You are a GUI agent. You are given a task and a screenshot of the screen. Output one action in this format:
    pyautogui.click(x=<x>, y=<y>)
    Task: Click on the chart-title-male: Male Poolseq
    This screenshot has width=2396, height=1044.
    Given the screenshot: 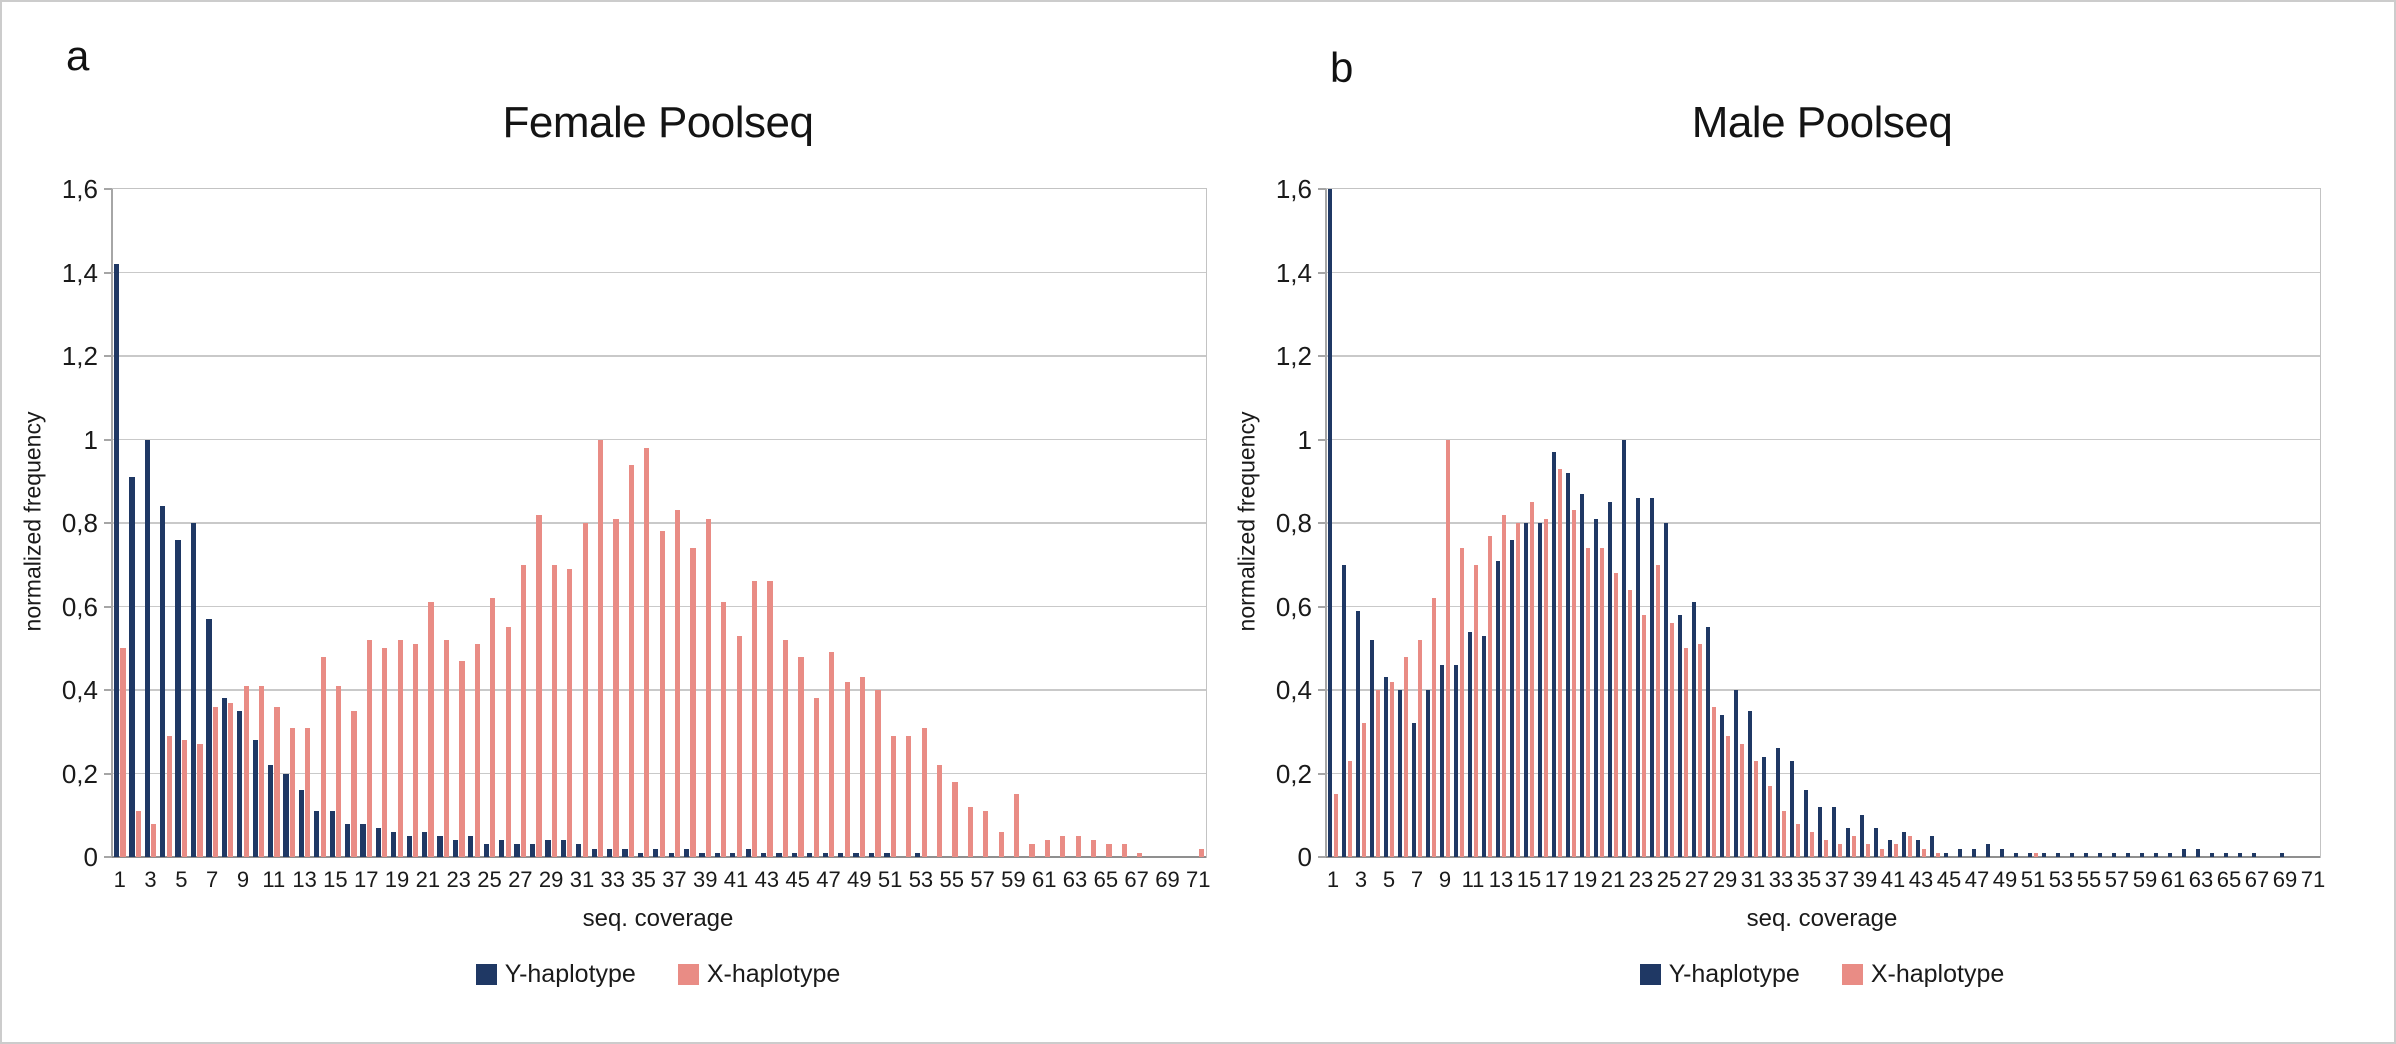 What is the action you would take?
    pyautogui.click(x=1822, y=122)
    